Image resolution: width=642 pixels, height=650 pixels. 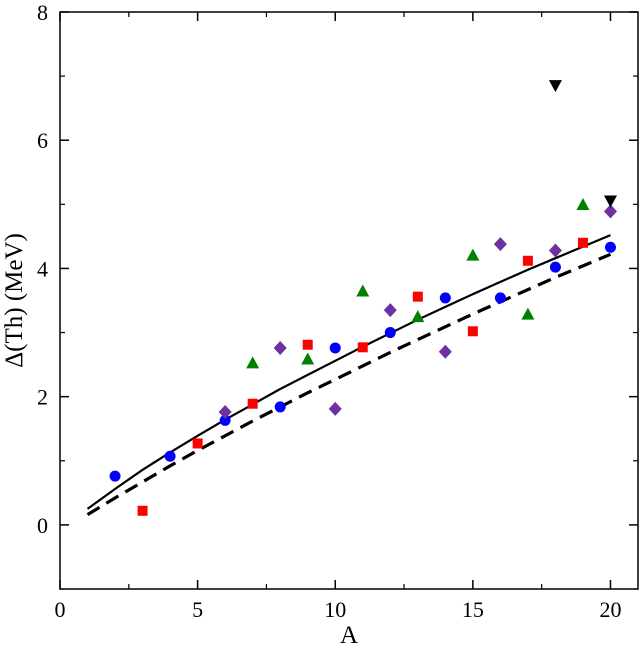 What do you see at coordinates (197, 609) in the screenshot?
I see `x-tick-label: 5` at bounding box center [197, 609].